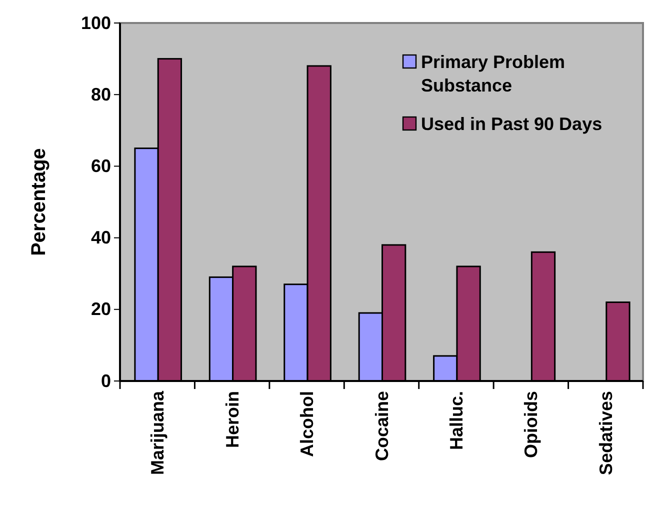 The height and width of the screenshot is (529, 651). What do you see at coordinates (493, 74) in the screenshot?
I see `legend-label: Primary Problem Substance` at bounding box center [493, 74].